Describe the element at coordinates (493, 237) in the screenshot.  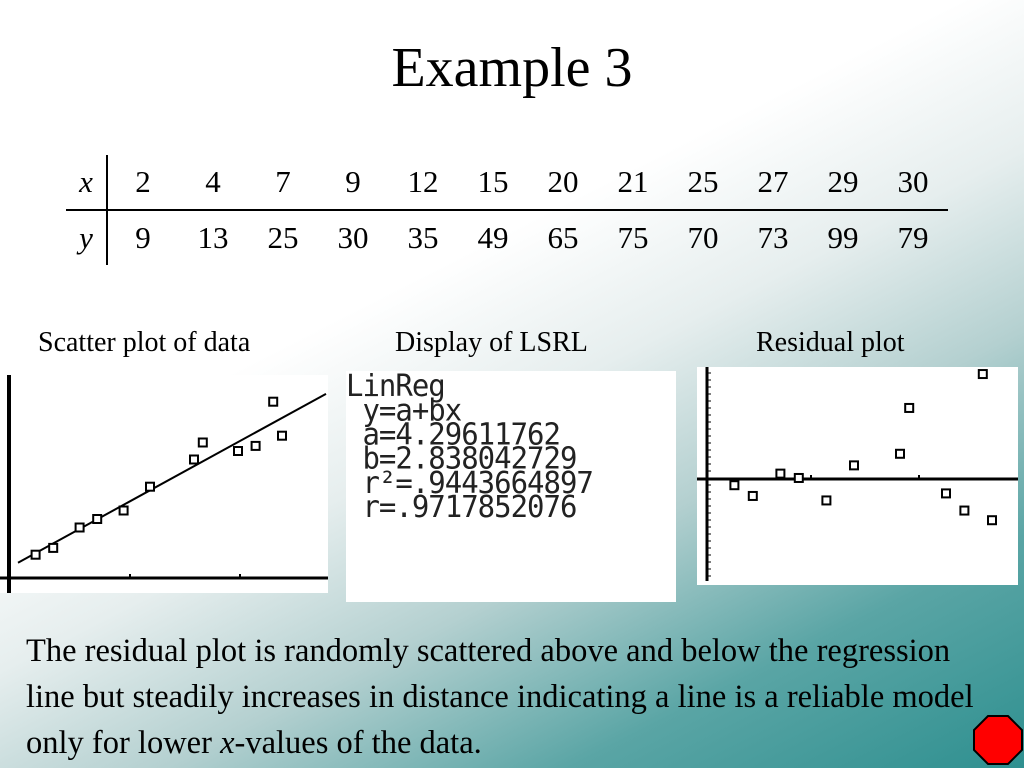
I see `y-cell: 49` at that location.